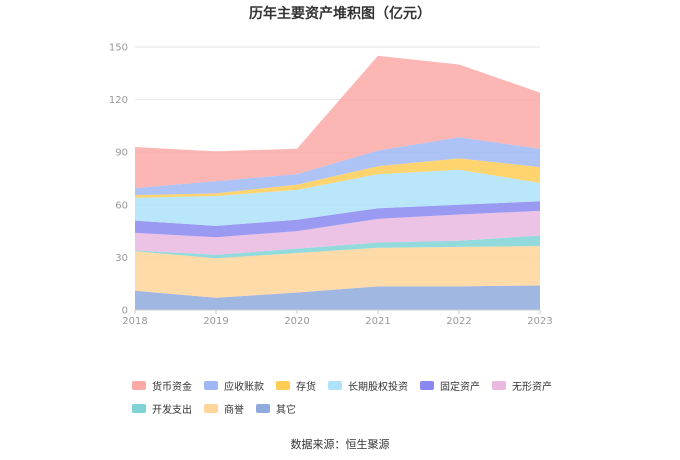 The height and width of the screenshot is (460, 680). What do you see at coordinates (458, 321) in the screenshot?
I see `x-tick-label: 2022` at bounding box center [458, 321].